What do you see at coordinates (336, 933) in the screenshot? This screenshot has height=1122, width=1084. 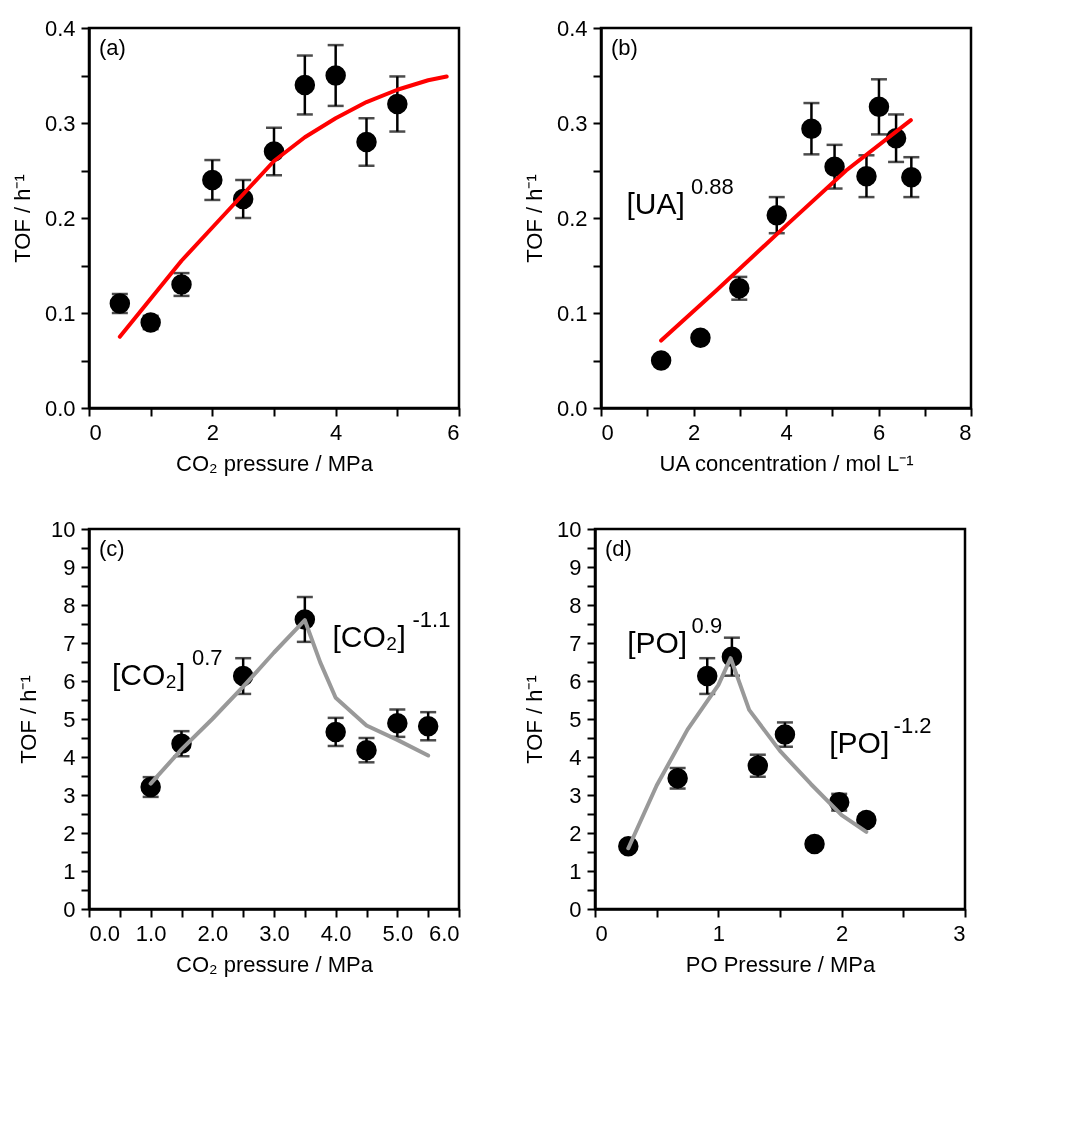 I see `x-tick-label: 4.0` at bounding box center [336, 933].